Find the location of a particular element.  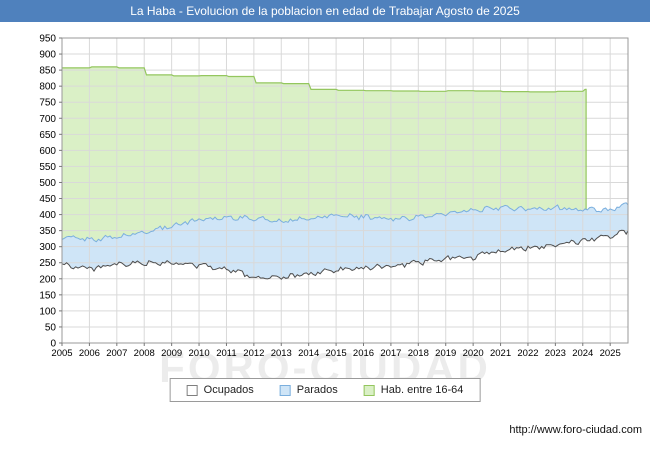

svg-text: 2019 is located at coordinates (445, 353).